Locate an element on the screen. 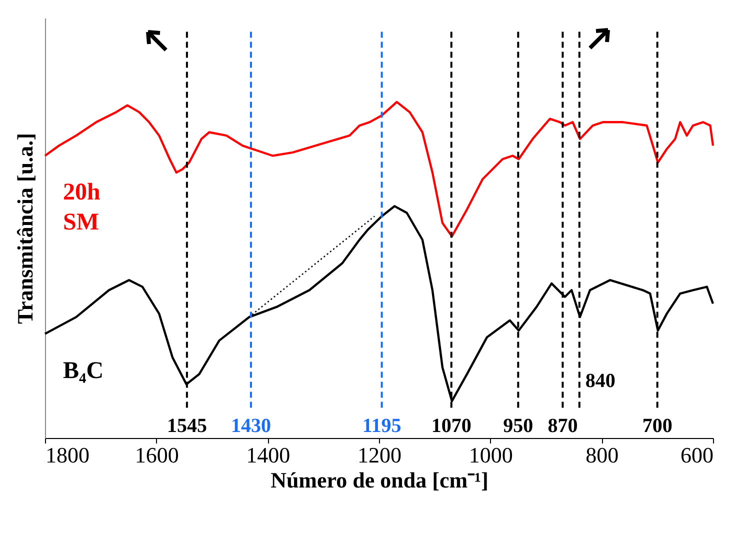 Image resolution: width=740 pixels, height=536 pixels. x-tick-label: 1400 is located at coordinates (268, 455).